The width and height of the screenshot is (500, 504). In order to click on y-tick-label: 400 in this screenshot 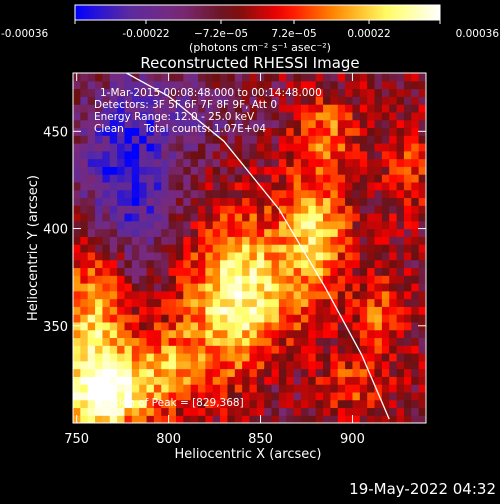, I will do `click(55, 230)`.